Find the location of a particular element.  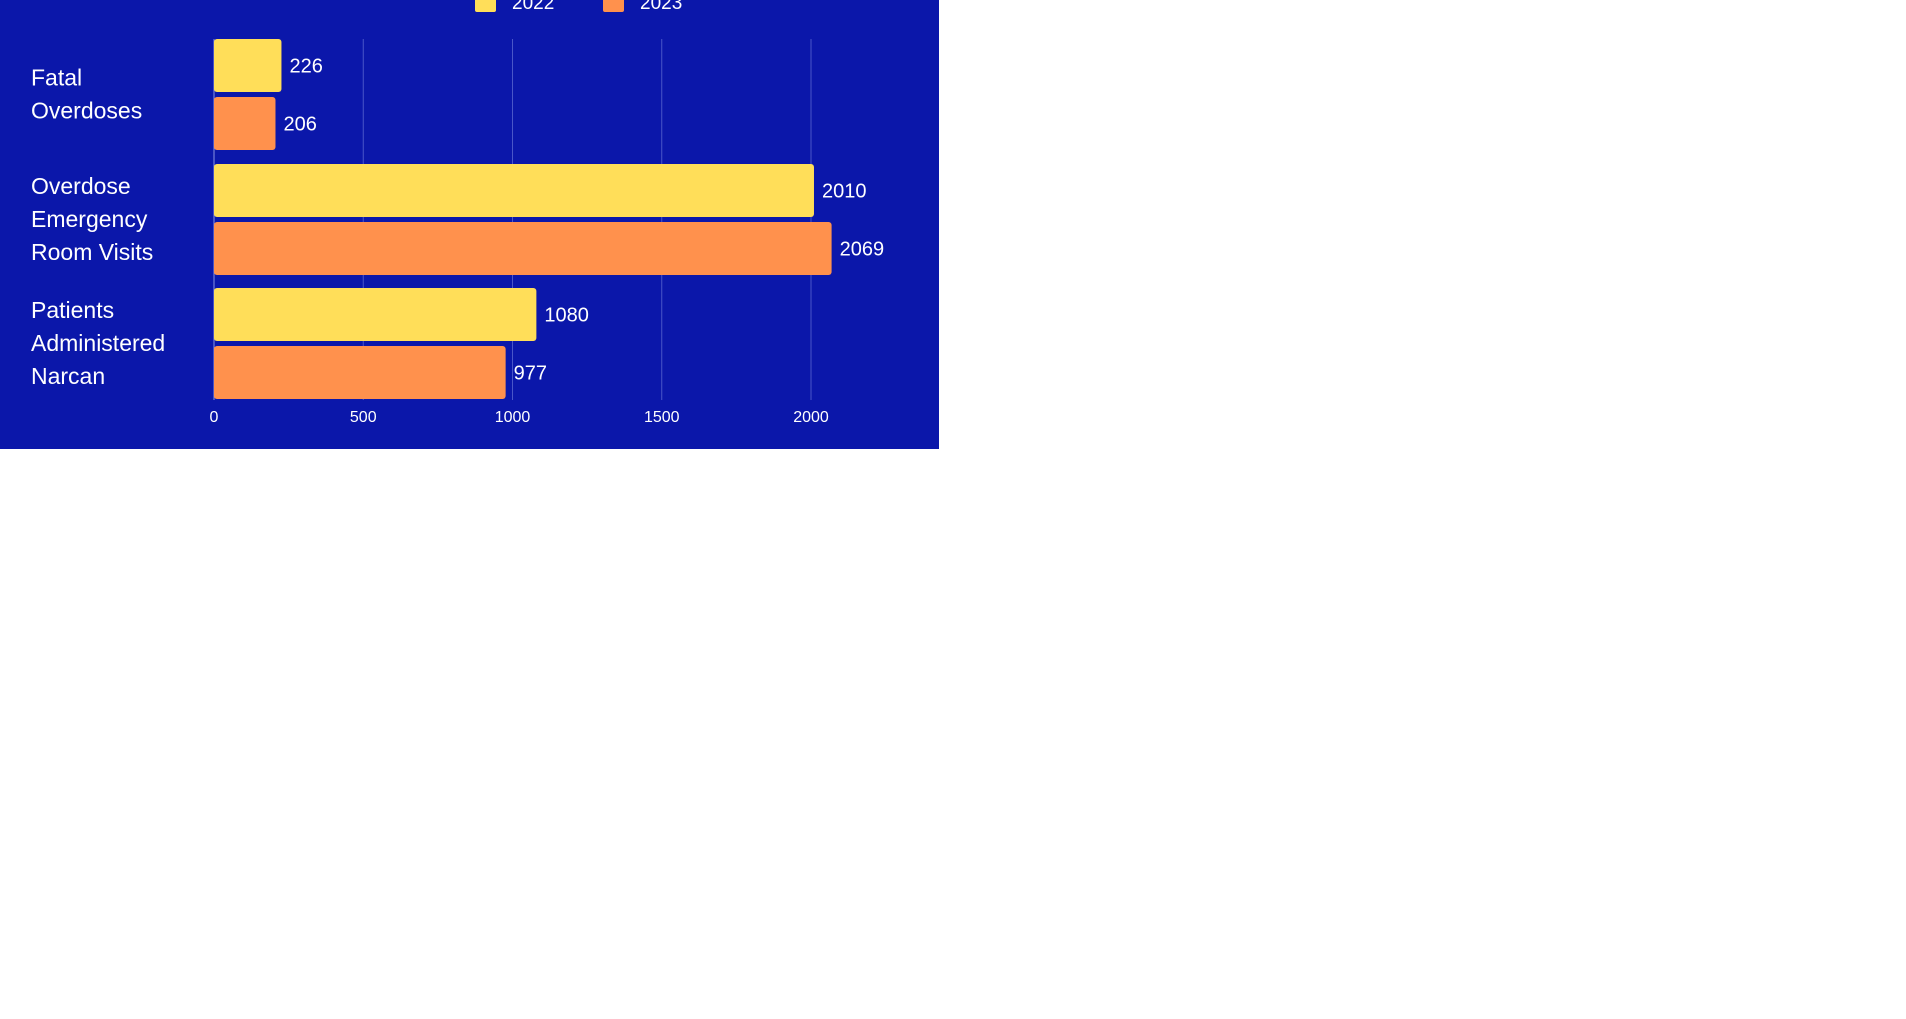

x-tick-label: 500 is located at coordinates (363, 417).